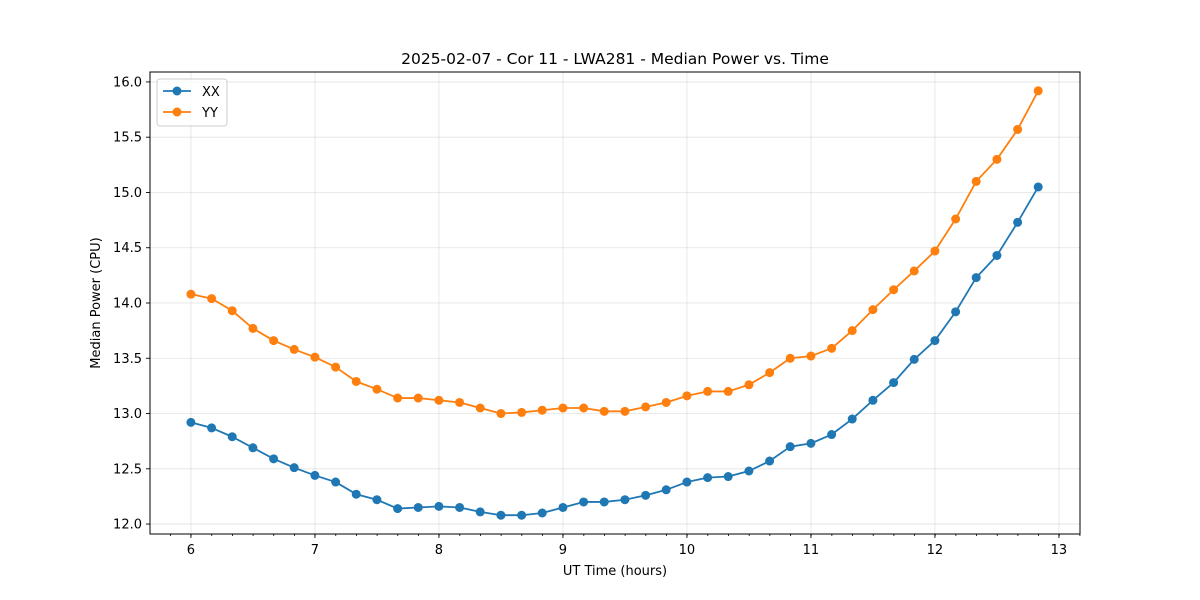  I want to click on x-tick-label: 7, so click(315, 550).